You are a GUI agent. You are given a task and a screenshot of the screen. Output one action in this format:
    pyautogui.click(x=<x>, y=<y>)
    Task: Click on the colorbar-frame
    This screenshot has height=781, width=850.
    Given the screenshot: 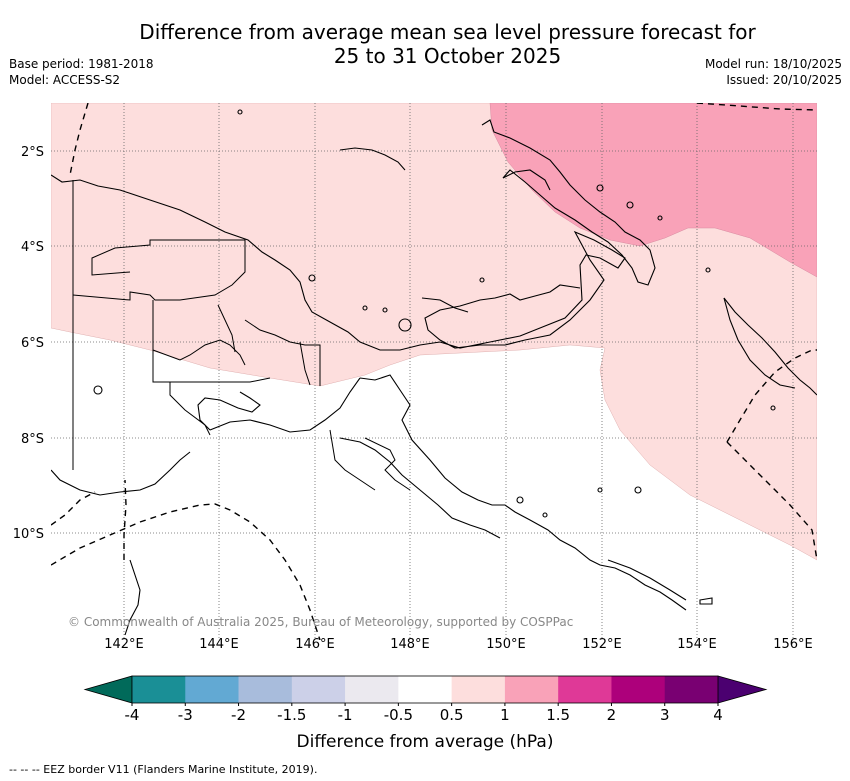 What is the action you would take?
    pyautogui.click(x=425, y=689)
    